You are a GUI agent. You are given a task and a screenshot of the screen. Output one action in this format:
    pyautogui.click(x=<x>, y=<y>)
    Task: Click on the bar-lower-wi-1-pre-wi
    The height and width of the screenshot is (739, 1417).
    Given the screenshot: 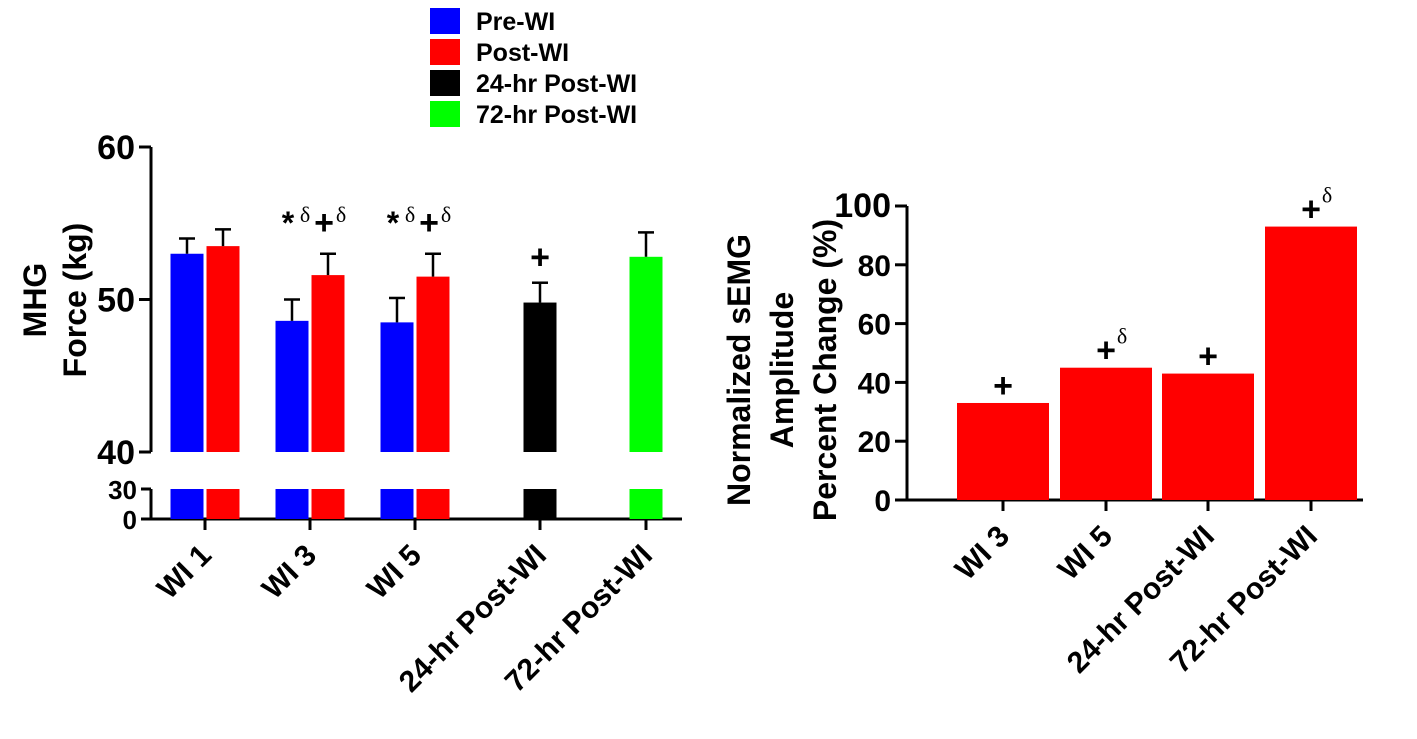 What is the action you would take?
    pyautogui.click(x=187, y=504)
    